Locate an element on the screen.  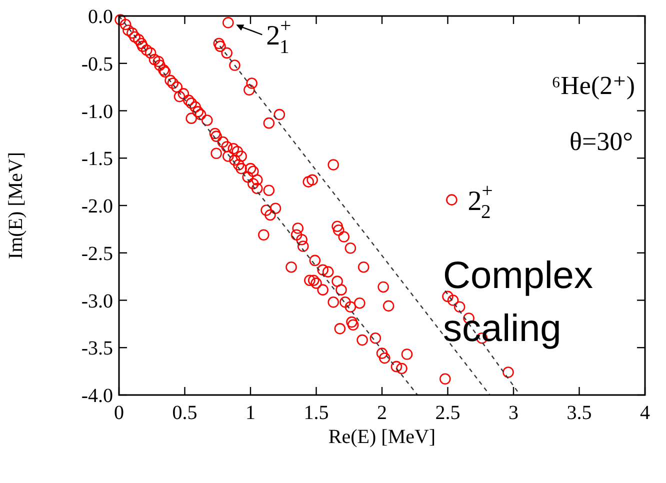
y-tick-label: 0.0 is located at coordinates (100, 17).